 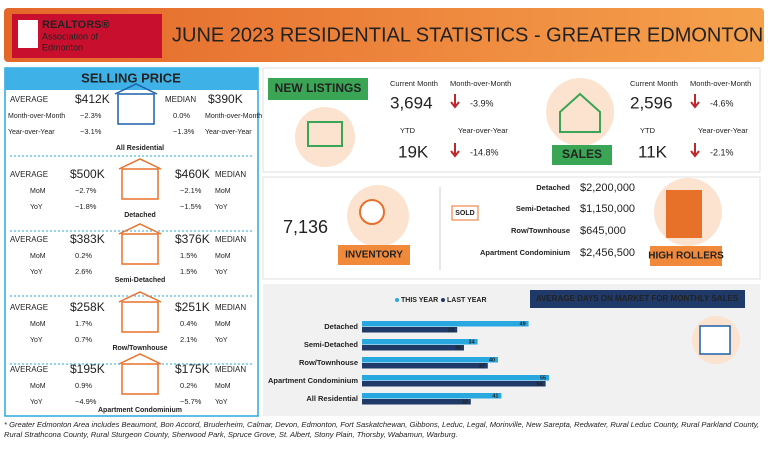 What do you see at coordinates (715, 340) in the screenshot?
I see `calendar-icon` at bounding box center [715, 340].